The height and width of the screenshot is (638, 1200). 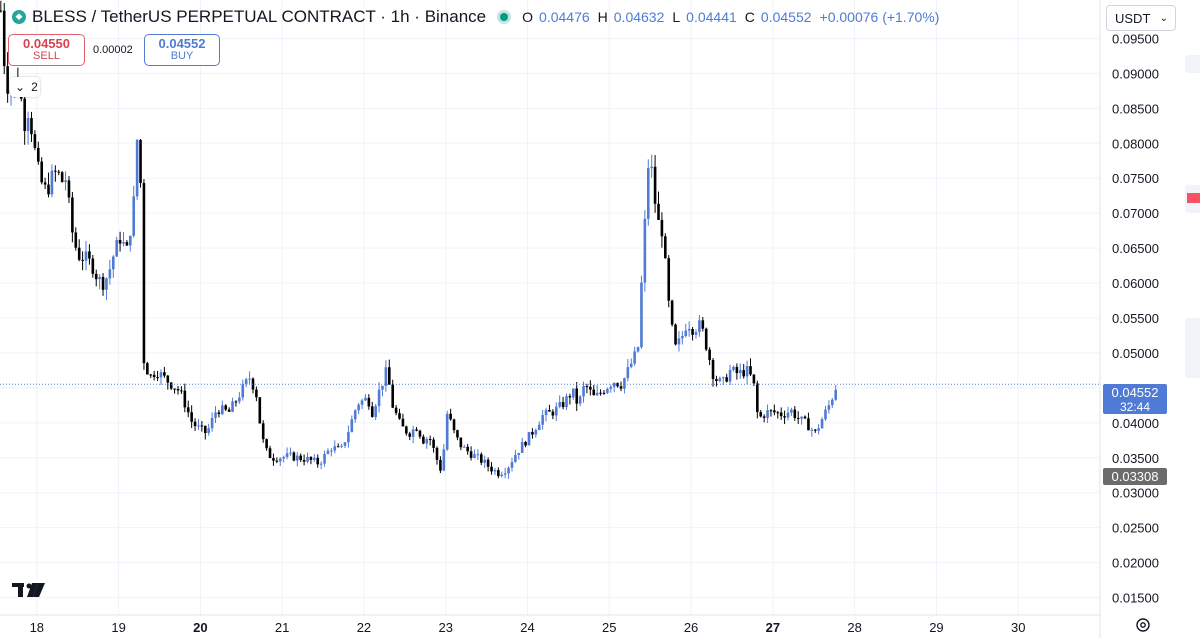 What do you see at coordinates (1135, 248) in the screenshot?
I see `price-tick-label: 0.06500` at bounding box center [1135, 248].